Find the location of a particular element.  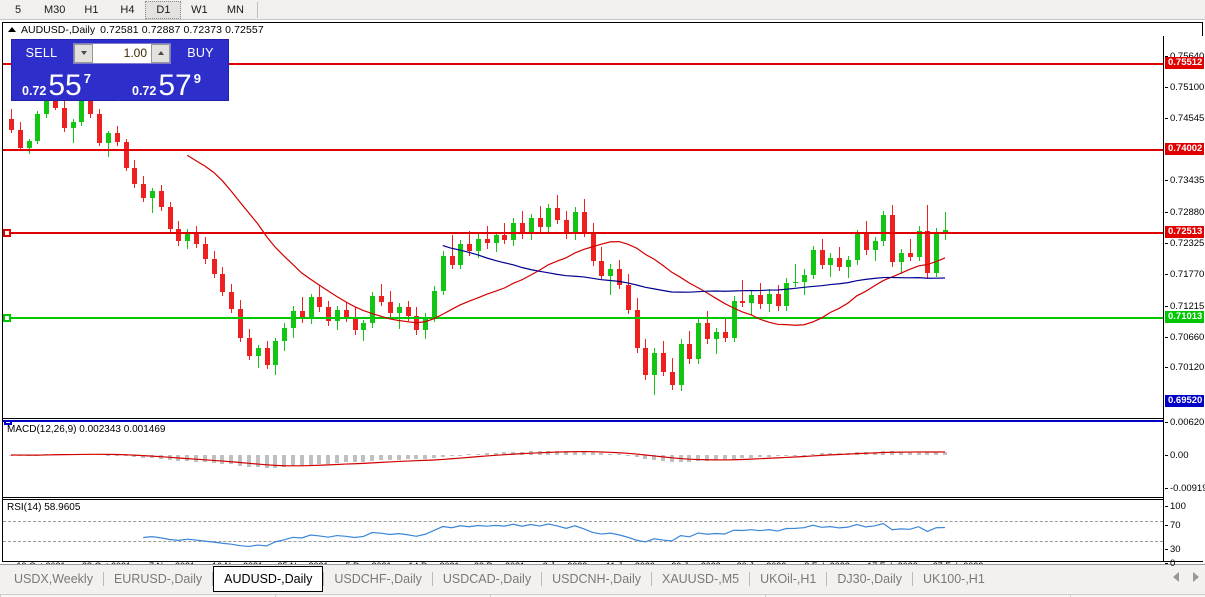

chart-tab-uk100--h1: UK100-,H1 is located at coordinates (953, 579).